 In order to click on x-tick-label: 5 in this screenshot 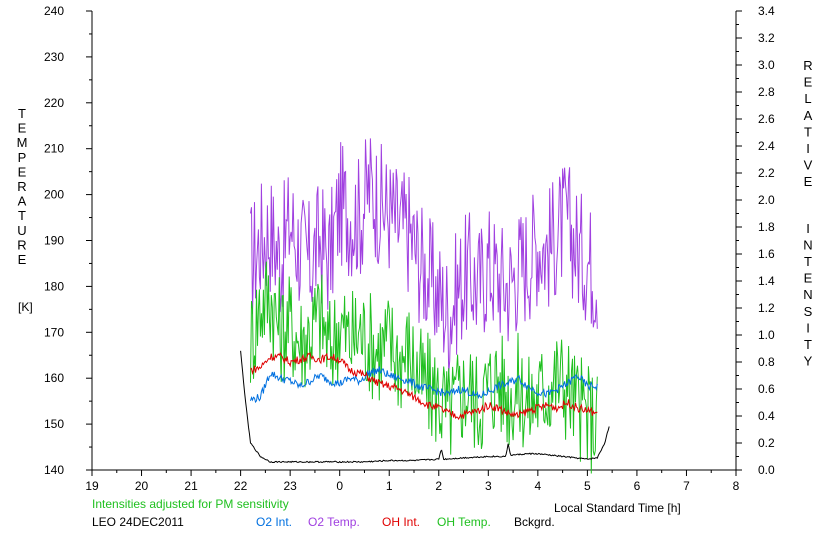, I will do `click(587, 486)`.